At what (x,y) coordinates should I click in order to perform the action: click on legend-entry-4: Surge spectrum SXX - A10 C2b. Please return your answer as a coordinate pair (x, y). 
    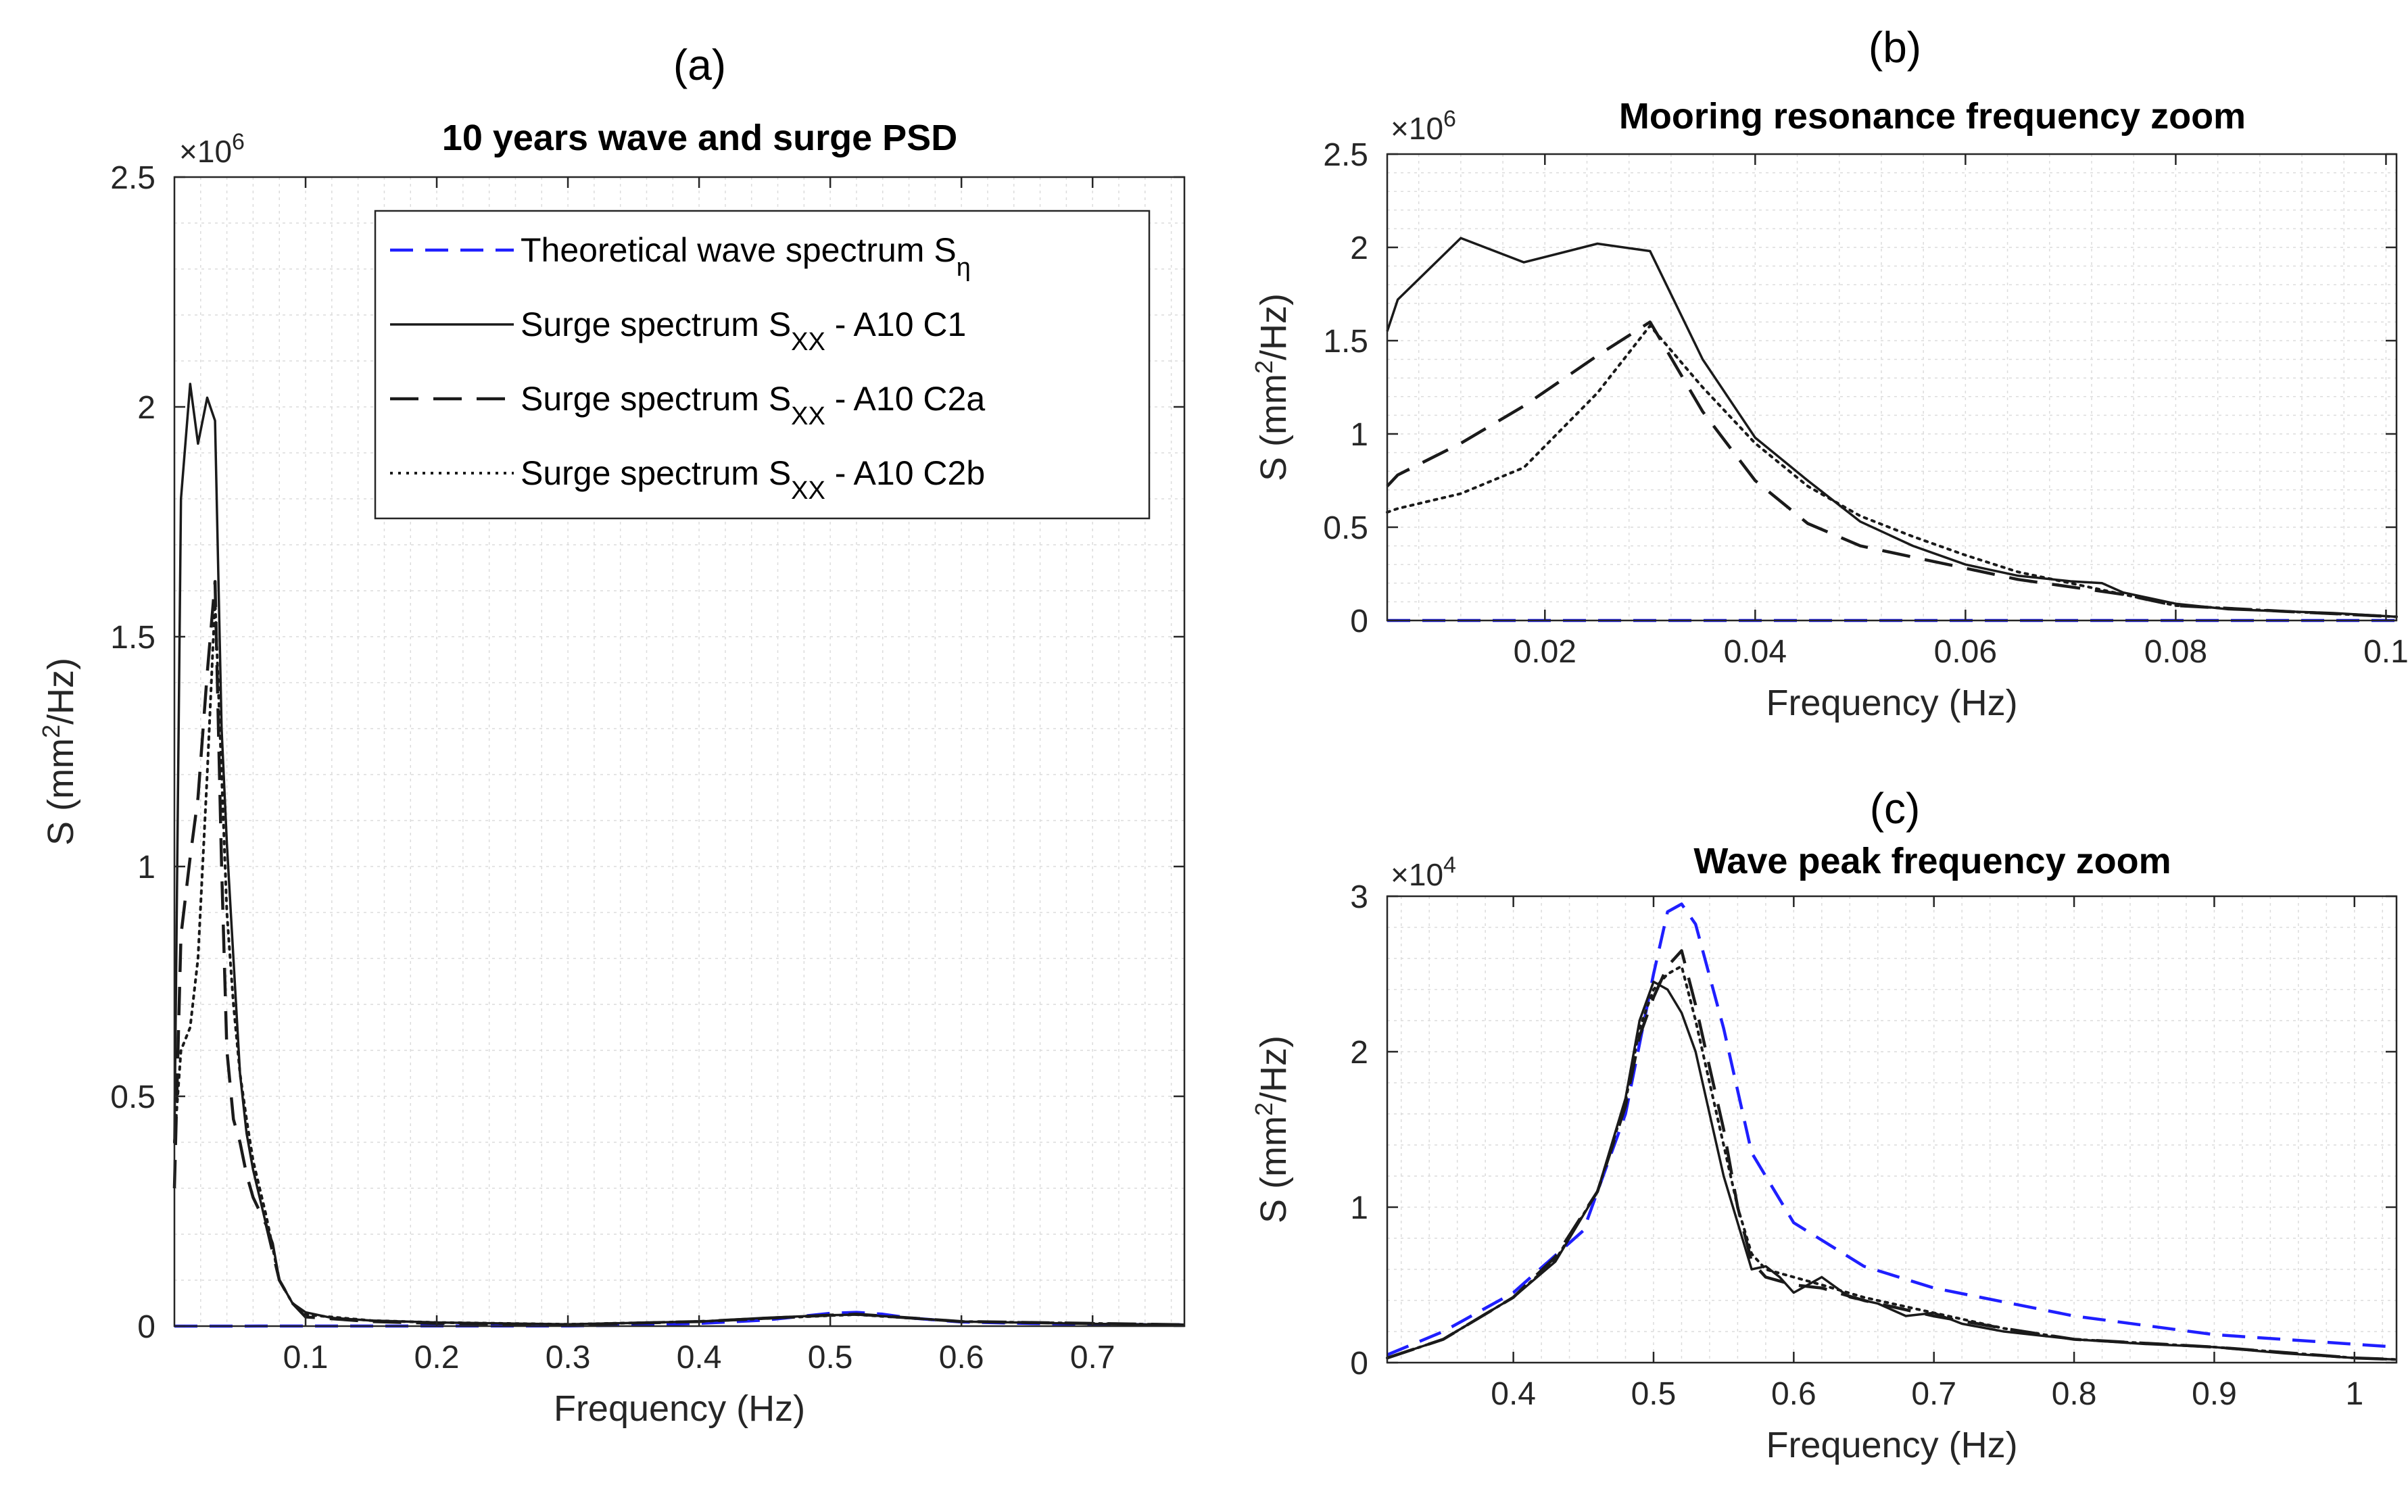
    Looking at the image, I should click on (753, 479).